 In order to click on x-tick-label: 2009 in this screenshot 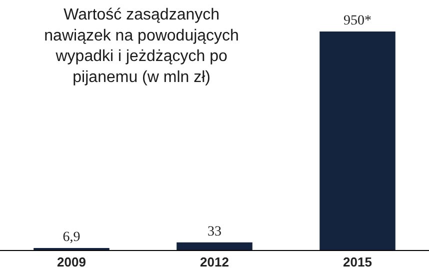, I will do `click(71, 262)`.